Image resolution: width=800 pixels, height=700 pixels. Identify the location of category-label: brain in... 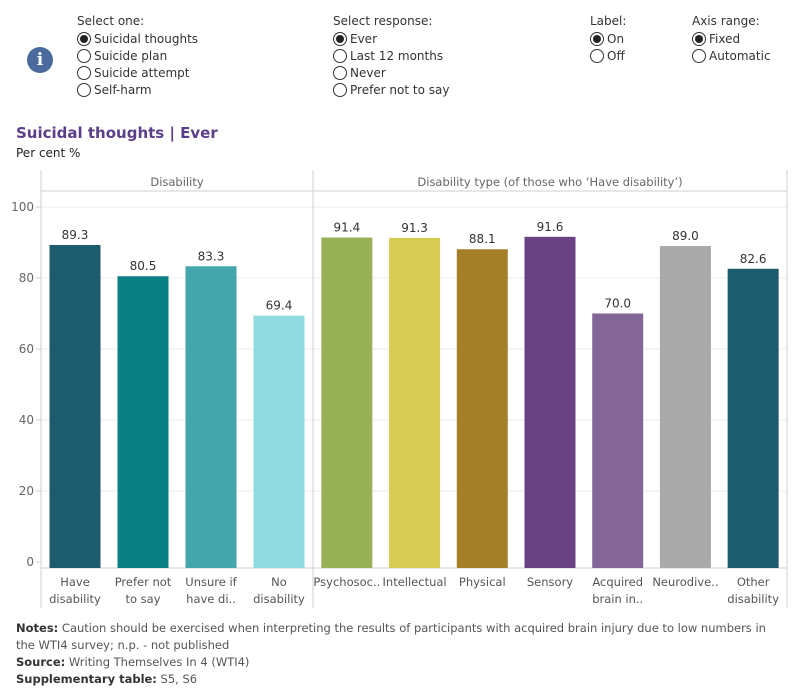
(617, 599).